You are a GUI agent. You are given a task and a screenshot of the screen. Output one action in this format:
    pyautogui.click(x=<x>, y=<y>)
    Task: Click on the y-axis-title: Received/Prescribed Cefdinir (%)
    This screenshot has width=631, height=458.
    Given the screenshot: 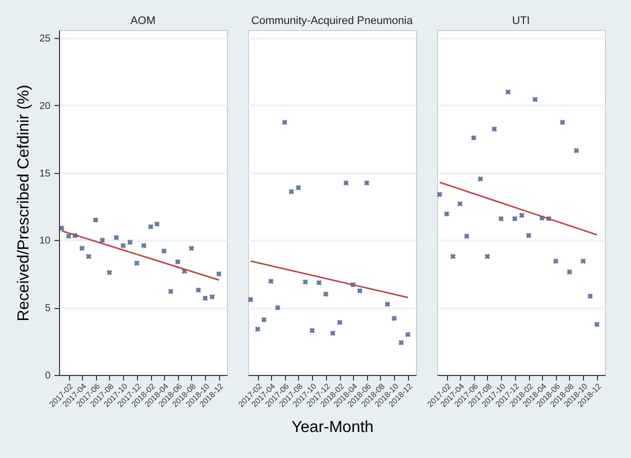 What is the action you would take?
    pyautogui.click(x=23, y=203)
    